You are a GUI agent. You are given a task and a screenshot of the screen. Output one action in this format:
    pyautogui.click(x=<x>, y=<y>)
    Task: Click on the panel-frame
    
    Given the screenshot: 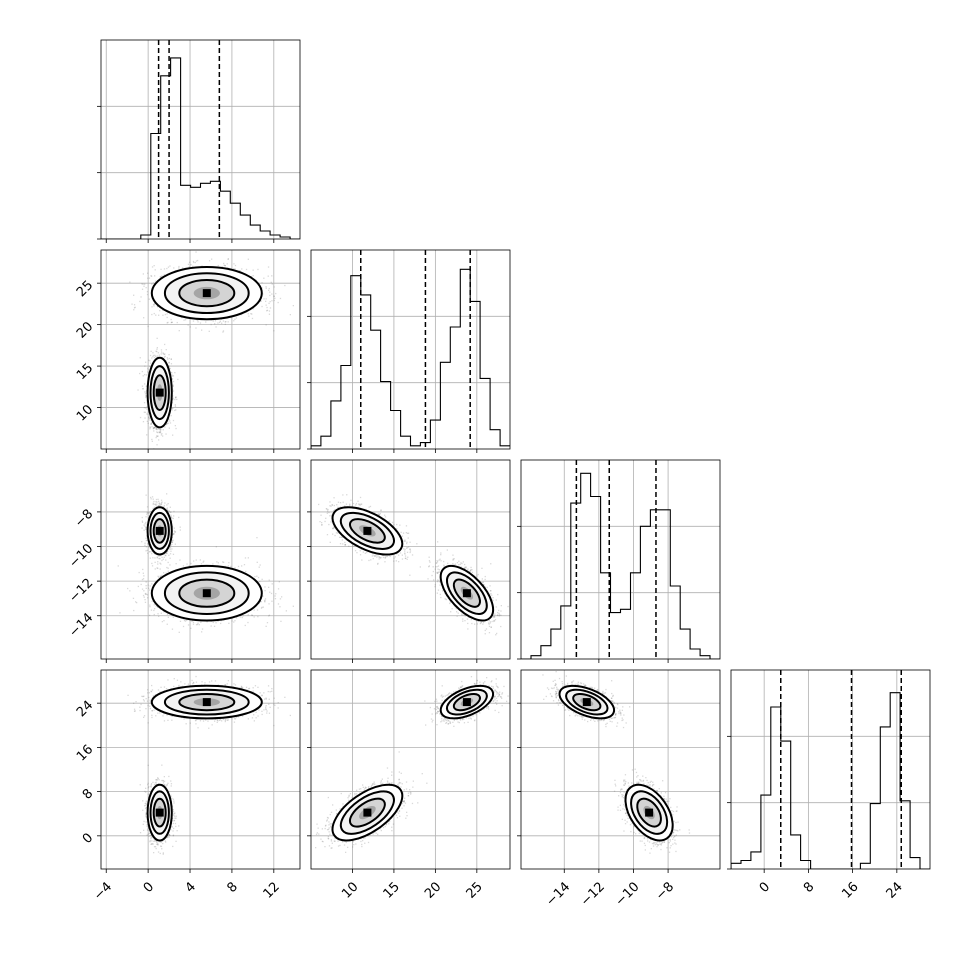 What is the action you would take?
    pyautogui.click(x=200, y=139)
    